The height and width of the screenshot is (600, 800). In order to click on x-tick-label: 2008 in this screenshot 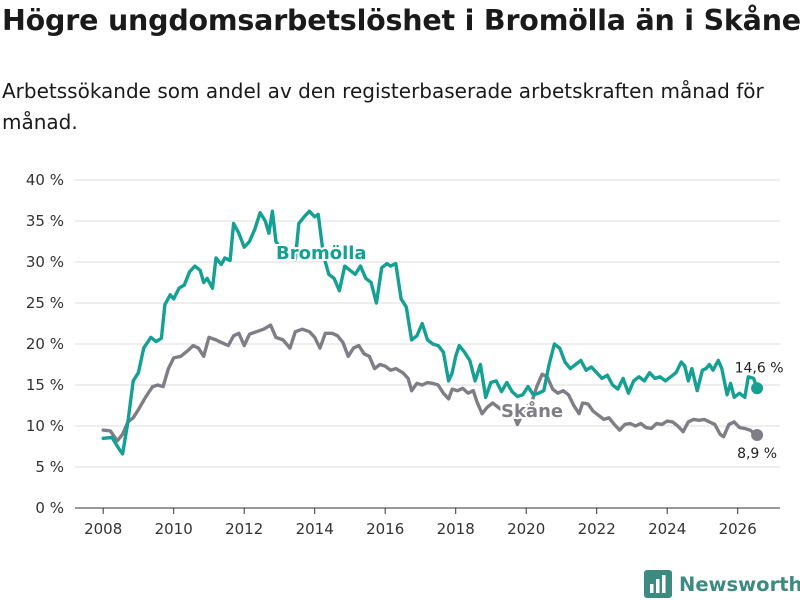, I will do `click(103, 529)`.